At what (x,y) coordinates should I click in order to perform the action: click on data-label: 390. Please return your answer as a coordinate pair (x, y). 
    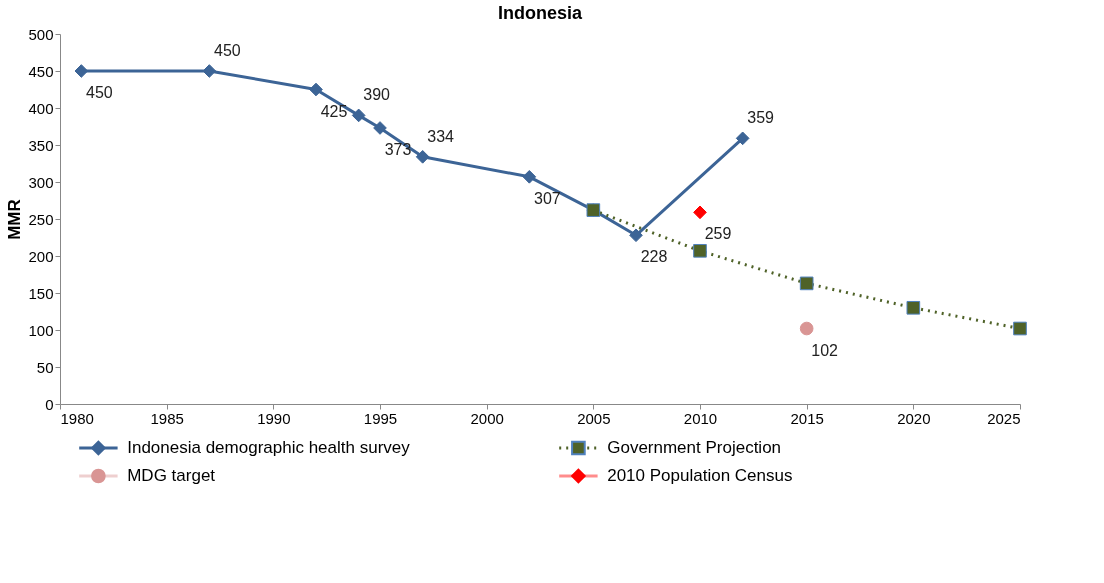
    Looking at the image, I should click on (377, 95).